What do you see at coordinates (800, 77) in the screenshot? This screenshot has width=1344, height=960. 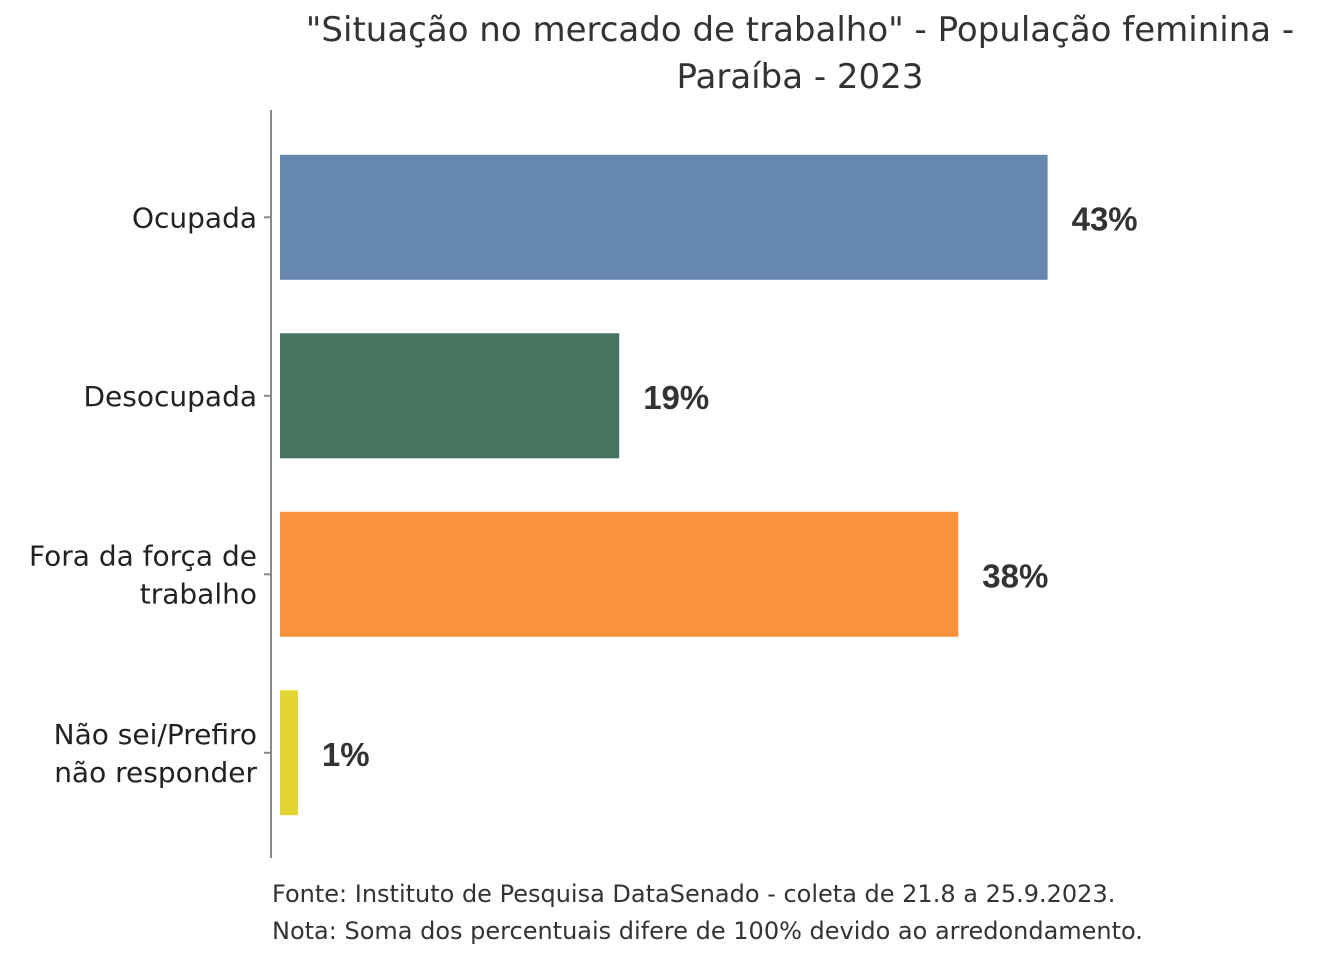 I see `chart-title-line-2: Paraíba - 2023` at bounding box center [800, 77].